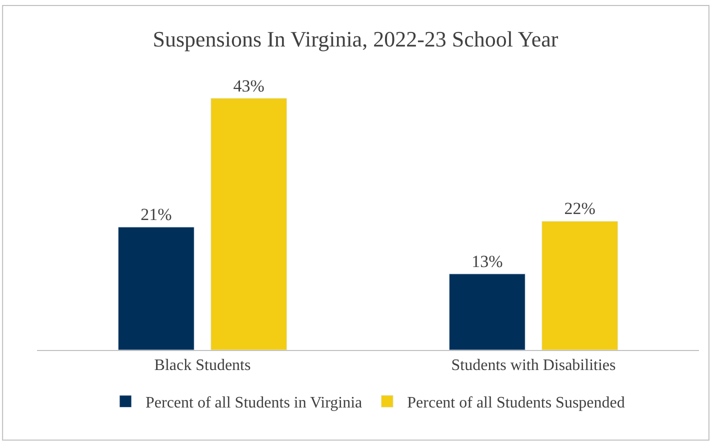  What do you see at coordinates (254, 403) in the screenshot?
I see `legend-label: Percent of all Students in Virginia` at bounding box center [254, 403].